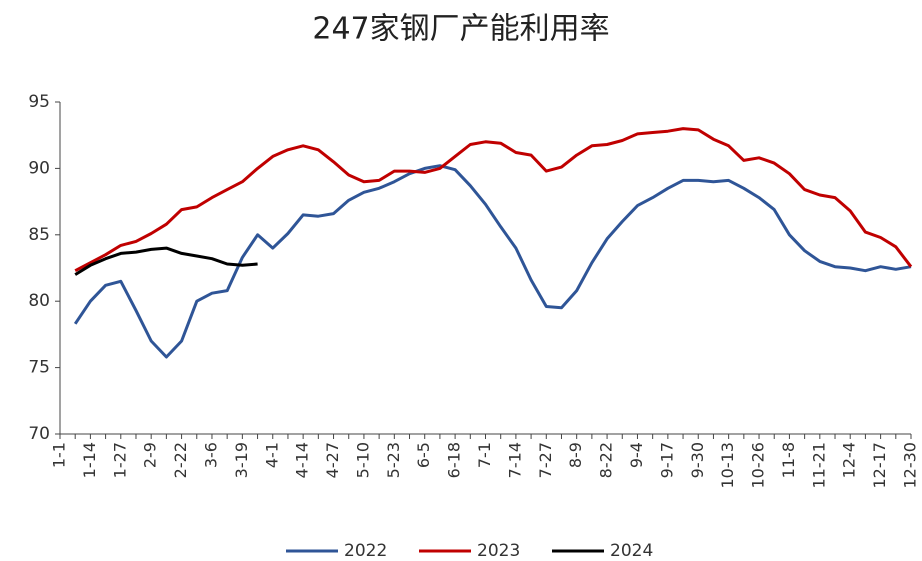 The width and height of the screenshot is (922, 561). What do you see at coordinates (460, 29) in the screenshot?
I see `chart-title: 247家钢厂产能利用率` at bounding box center [460, 29].